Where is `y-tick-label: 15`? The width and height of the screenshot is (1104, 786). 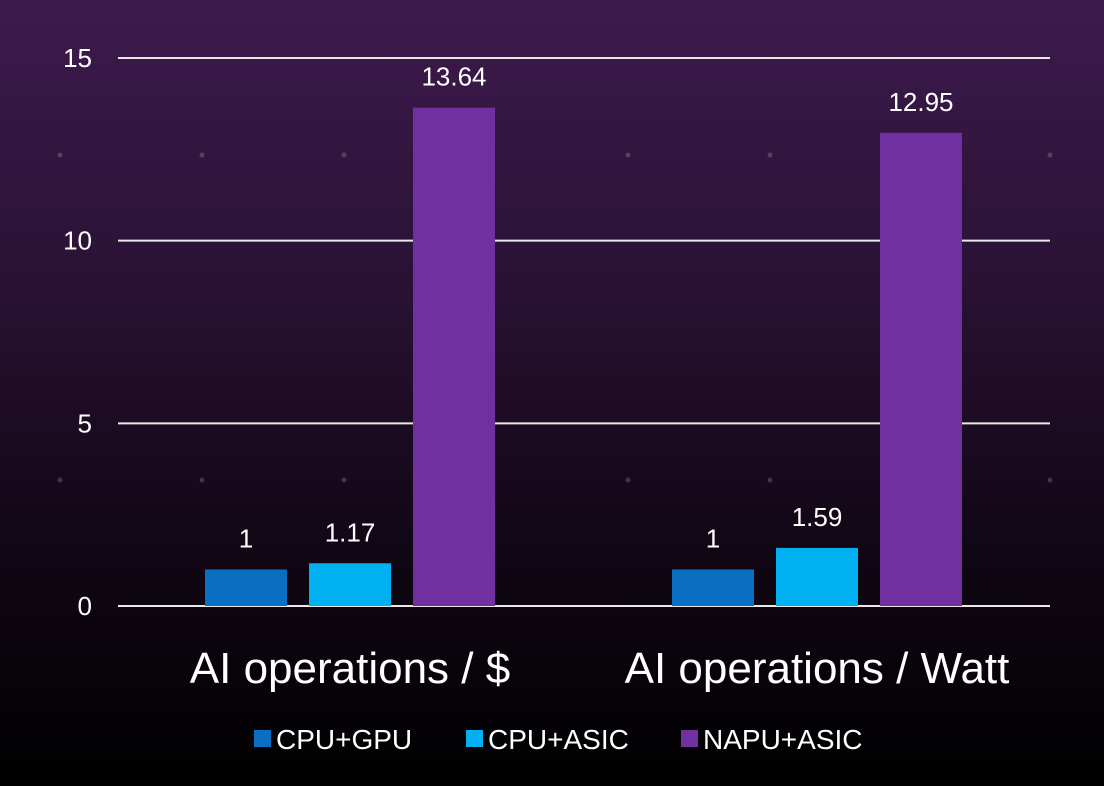
y-tick-label: 15 is located at coordinates (77, 58).